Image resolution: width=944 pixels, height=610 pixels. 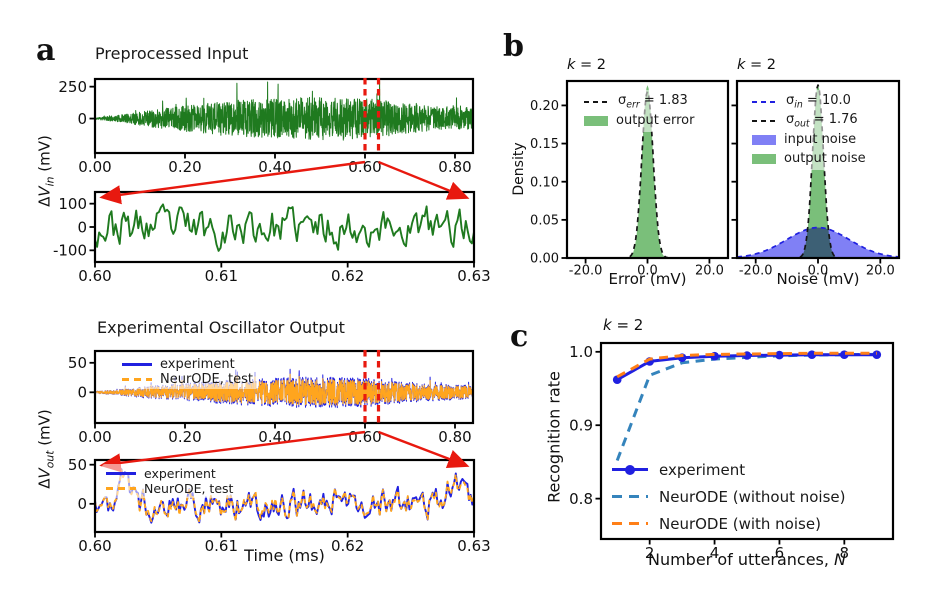 I want to click on legend-label: output noise, so click(x=825, y=158).